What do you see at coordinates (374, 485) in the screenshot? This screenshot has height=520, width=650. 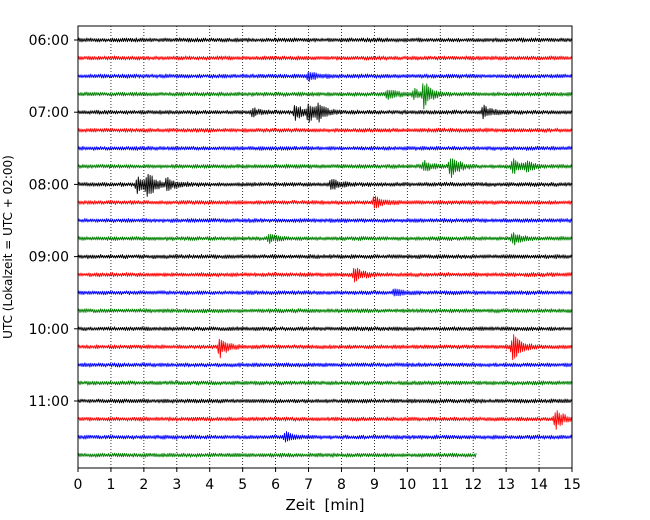 I see `x-tick-label: 9` at bounding box center [374, 485].